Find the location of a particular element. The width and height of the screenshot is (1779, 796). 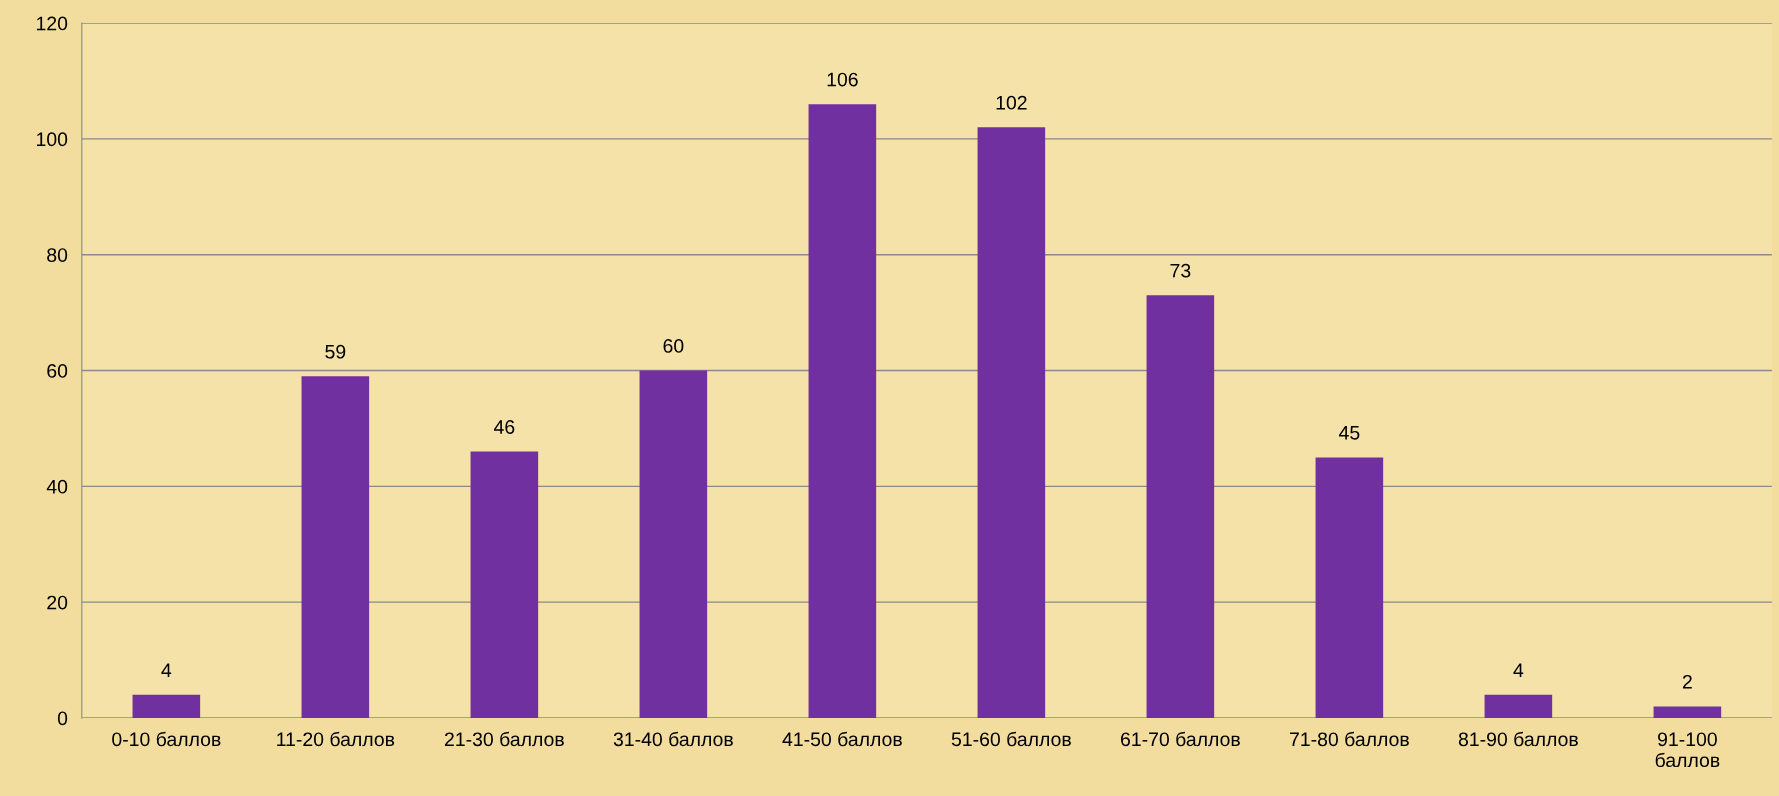

x-tick-label: 81-90 баллов is located at coordinates (1518, 739).